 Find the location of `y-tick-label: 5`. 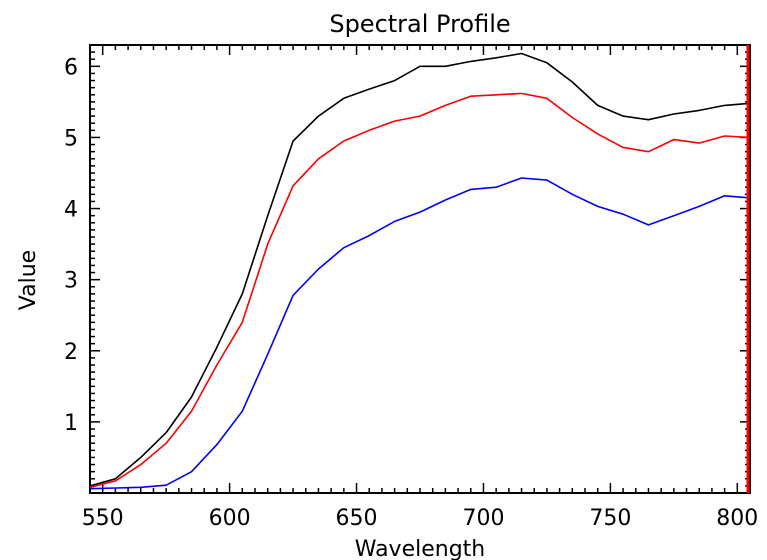

y-tick-label: 5 is located at coordinates (71, 138).